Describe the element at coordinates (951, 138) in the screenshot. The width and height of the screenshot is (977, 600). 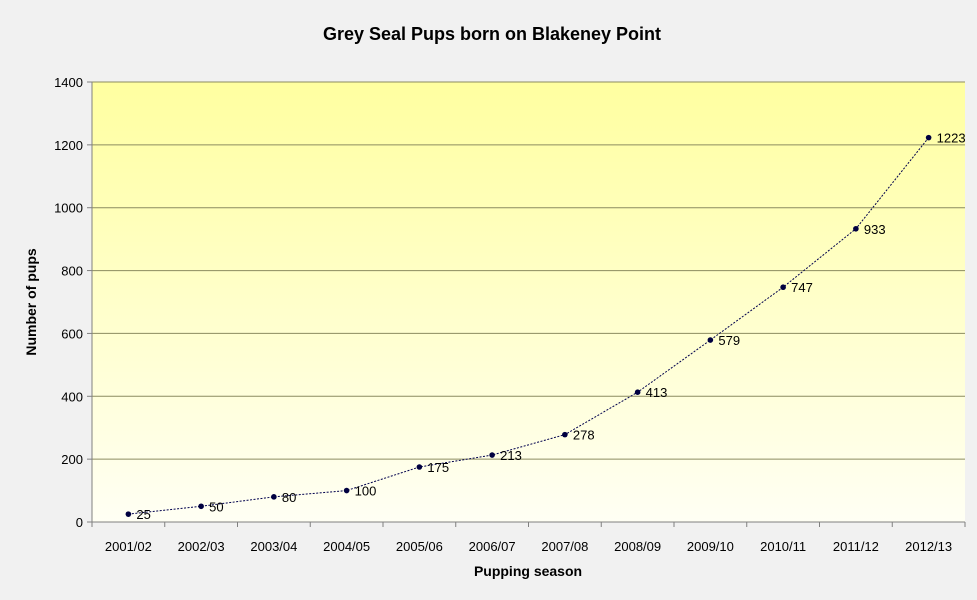
I see `data-label: 1223` at that location.